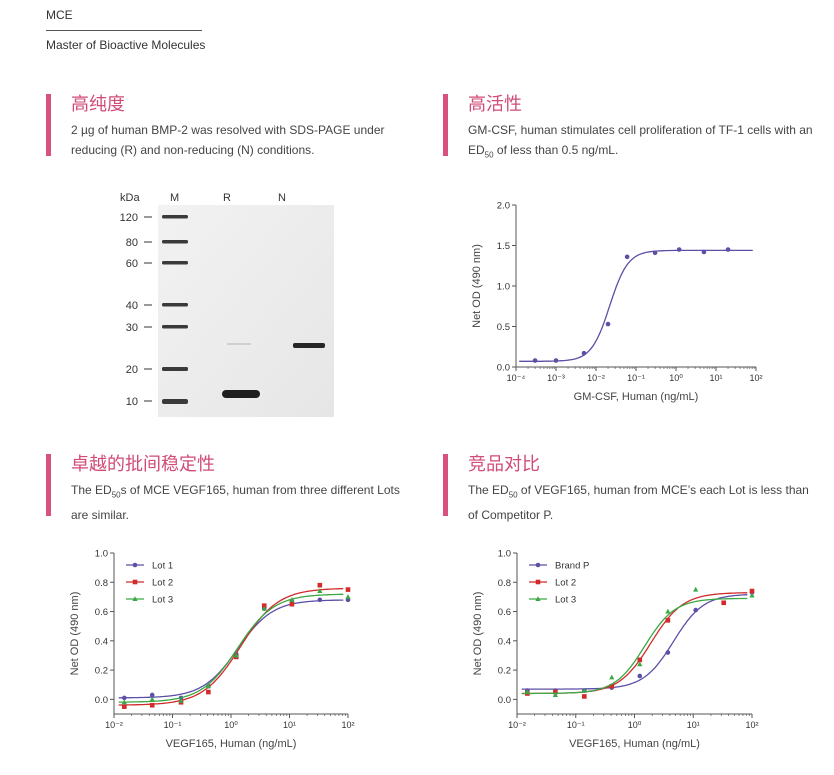 The width and height of the screenshot is (834, 775). I want to click on marker-ticks, so click(148, 309).